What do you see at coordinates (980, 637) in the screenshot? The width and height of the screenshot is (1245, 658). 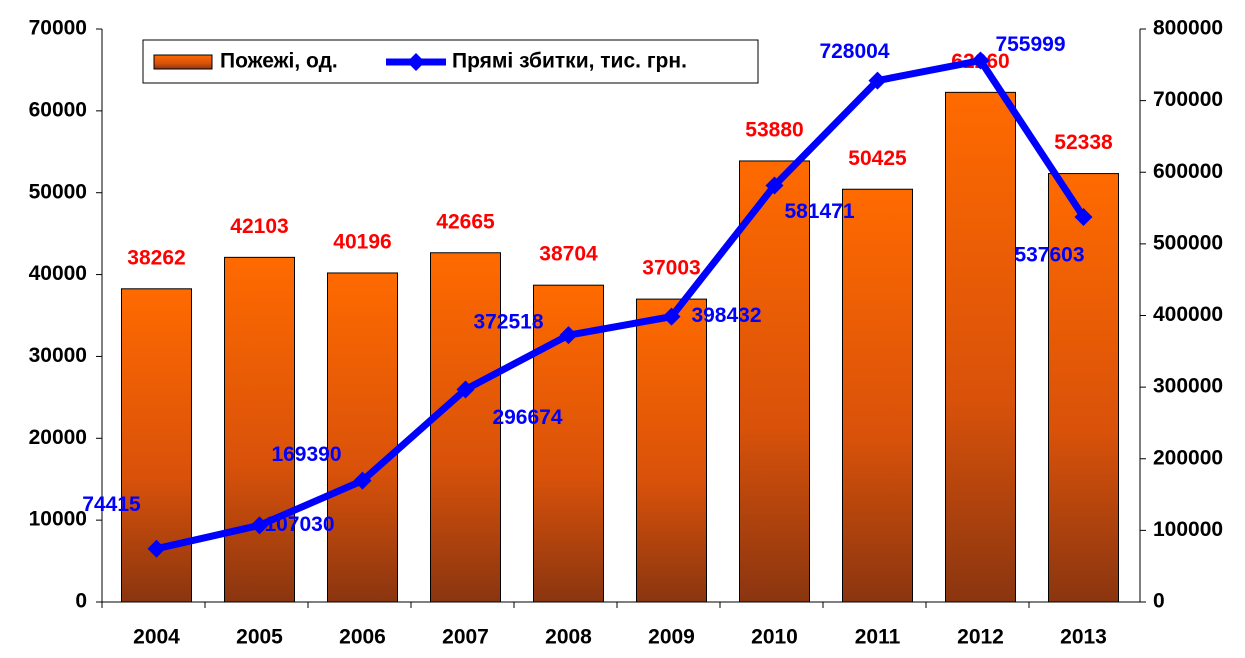 I see `x-tick-label: 2012` at bounding box center [980, 637].